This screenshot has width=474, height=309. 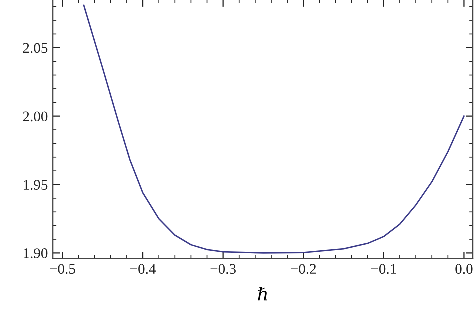 I want to click on y-tick-label: 2.00, so click(x=35, y=117).